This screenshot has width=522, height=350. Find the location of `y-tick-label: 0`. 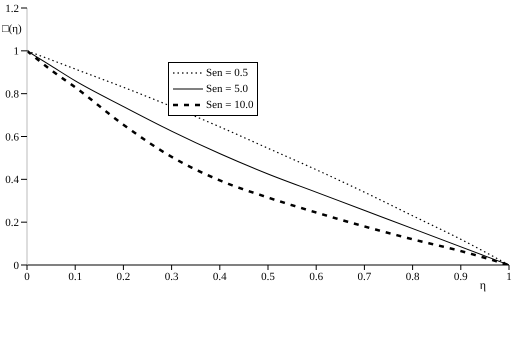

y-tick-label: 0 is located at coordinates (17, 266).